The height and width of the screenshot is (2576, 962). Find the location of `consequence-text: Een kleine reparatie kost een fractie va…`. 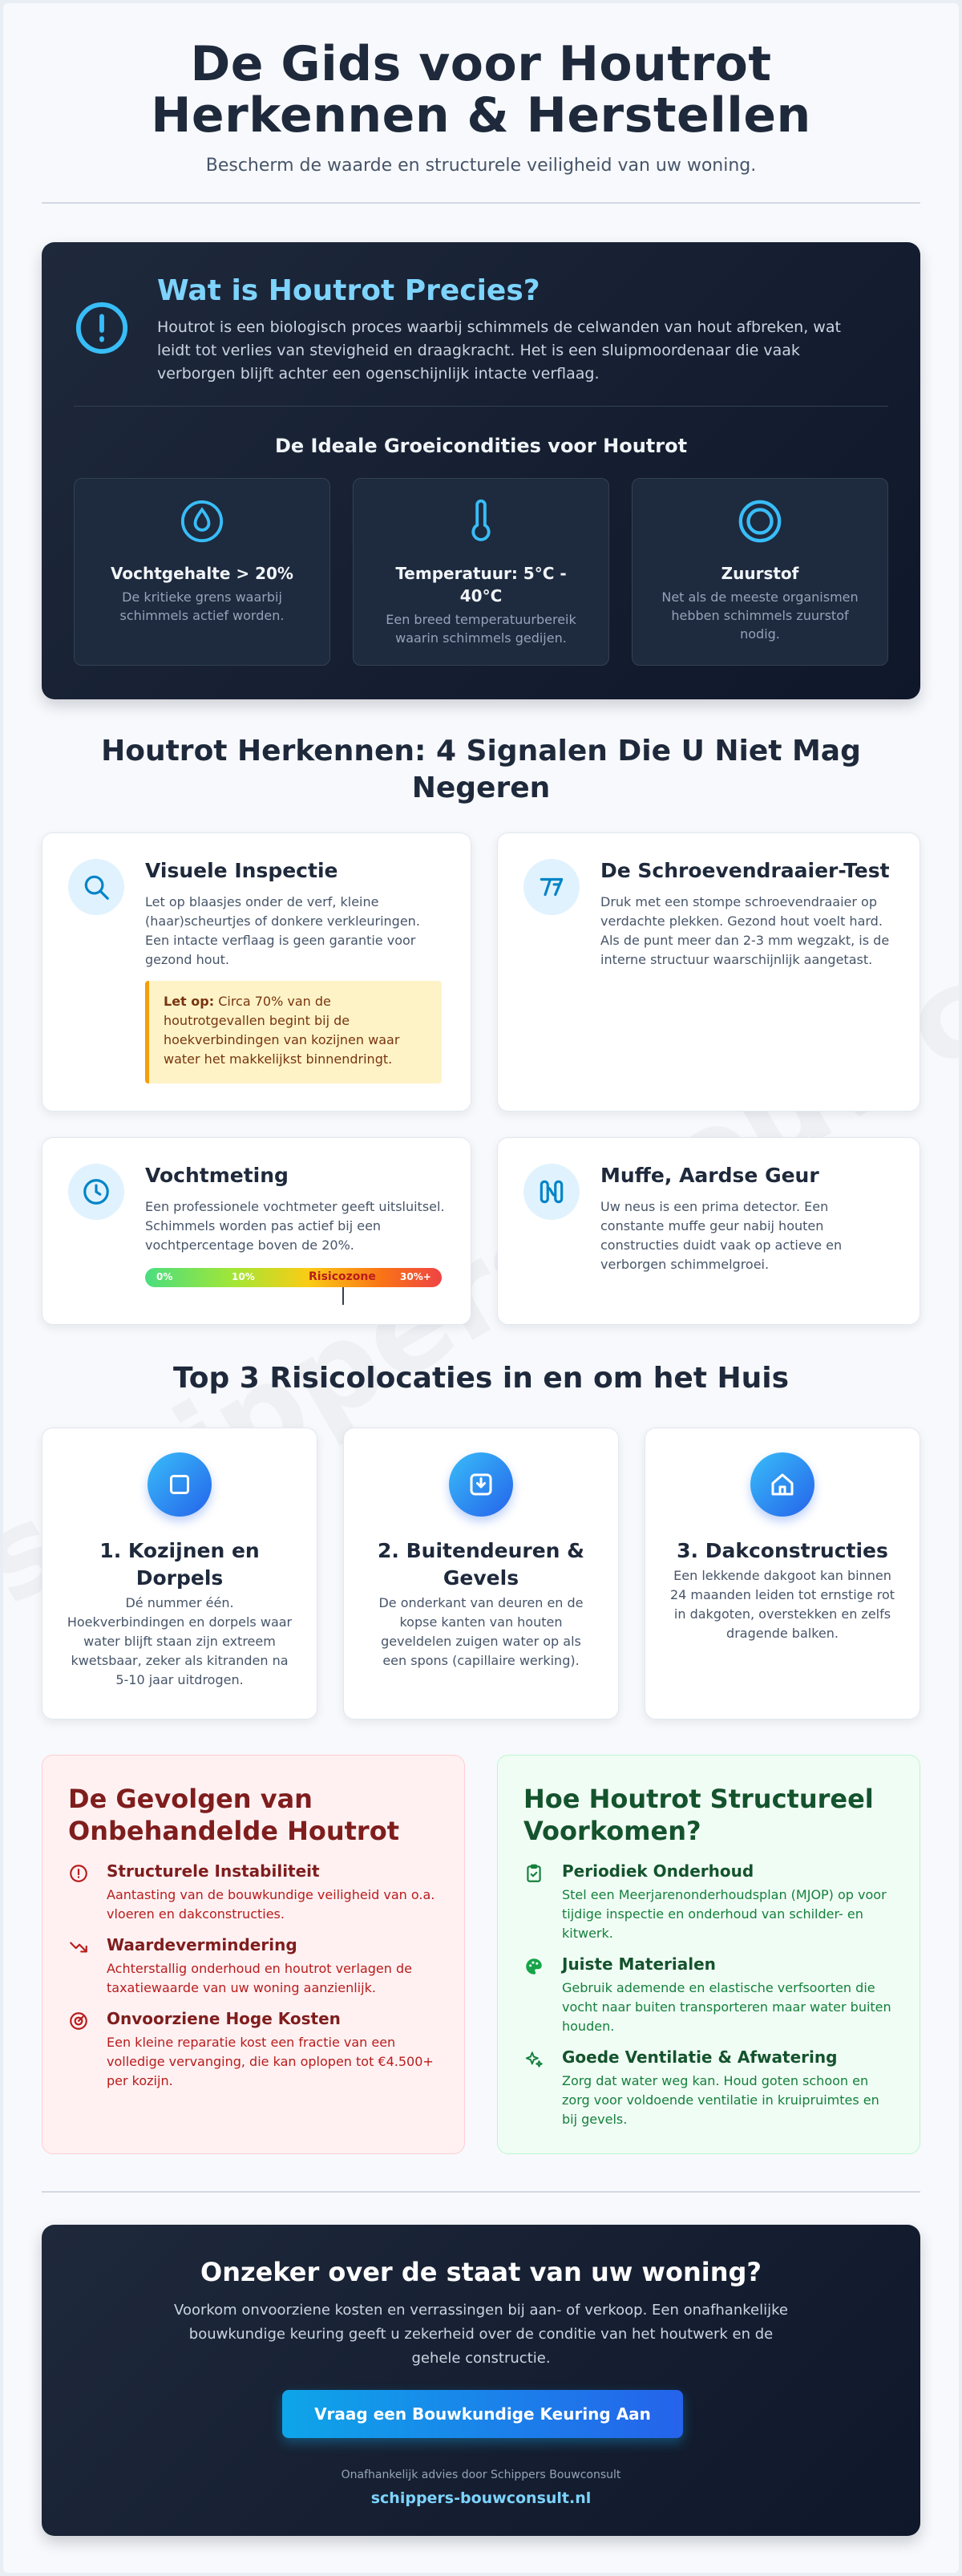

consequence-text: Een kleine reparatie kost een fractie va… is located at coordinates (270, 2061).